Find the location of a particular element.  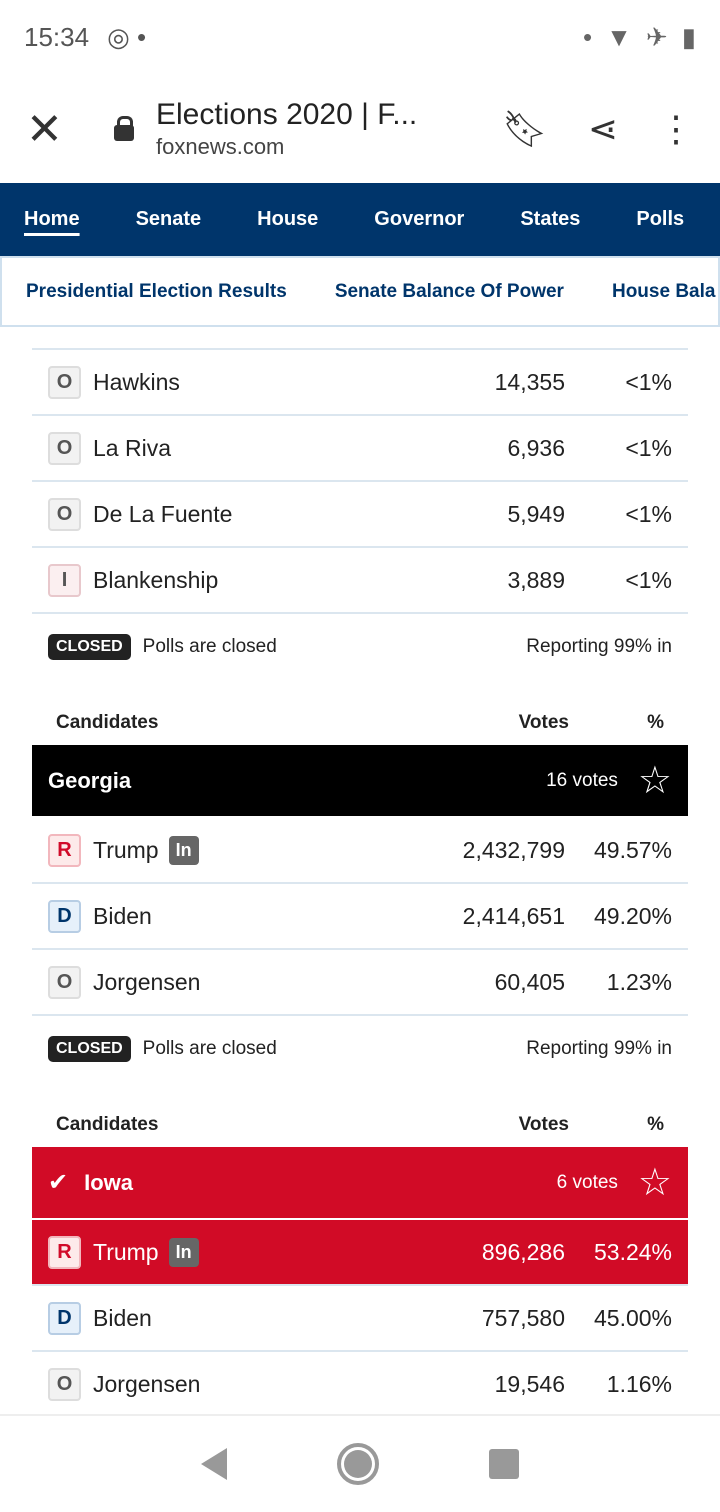

vote-count: 6,936 is located at coordinates (536, 447).